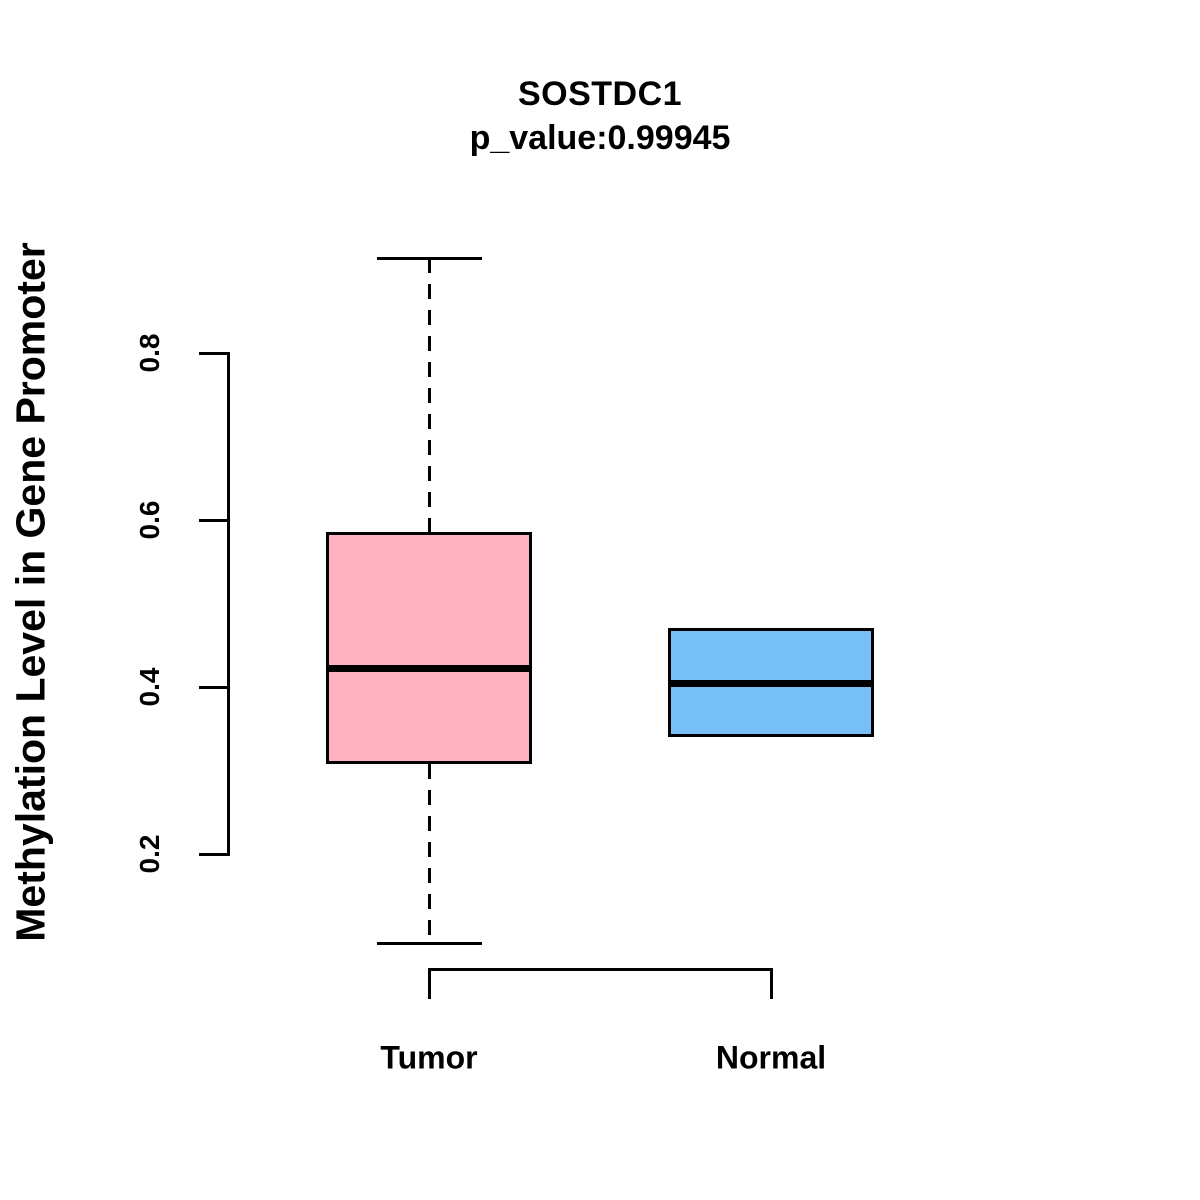 This screenshot has height=1200, width=1200. What do you see at coordinates (149, 854) in the screenshot?
I see `y-tick-label: 0.2` at bounding box center [149, 854].